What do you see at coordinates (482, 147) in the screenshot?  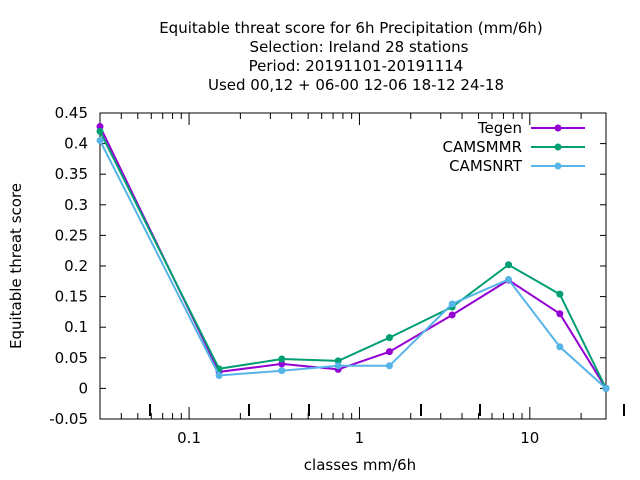 I see `legend-label: CAMSMMR` at bounding box center [482, 147].